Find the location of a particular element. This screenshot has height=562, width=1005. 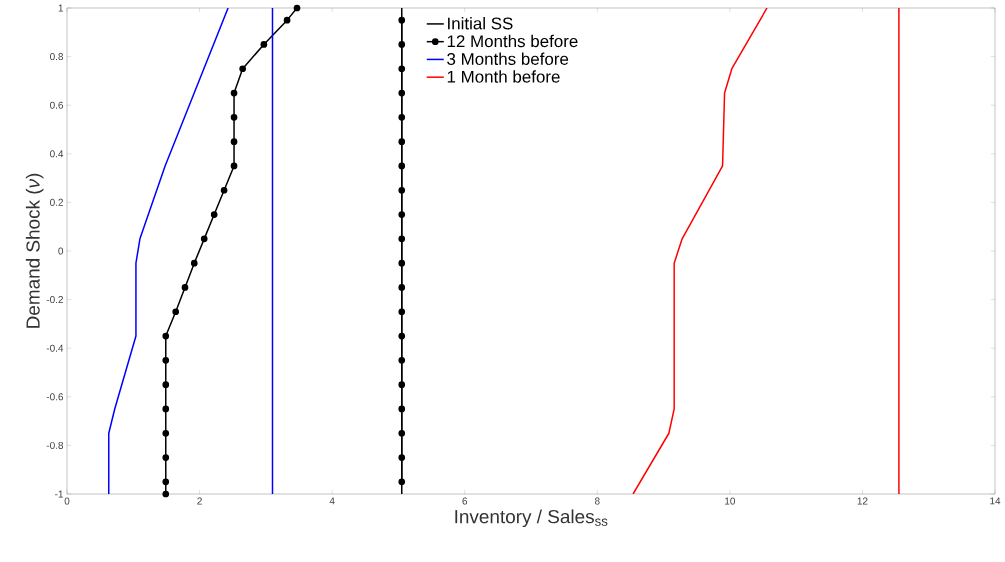

y-tick-label: 0.2 is located at coordinates (56, 202).